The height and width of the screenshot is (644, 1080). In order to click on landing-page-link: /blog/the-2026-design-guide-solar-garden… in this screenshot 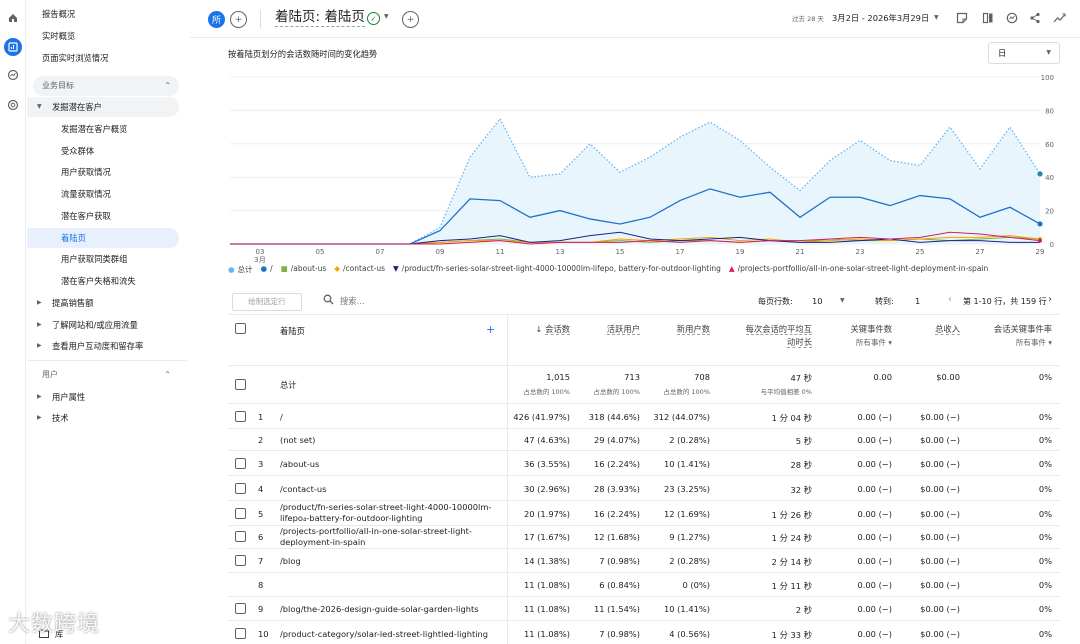, I will do `click(379, 609)`.